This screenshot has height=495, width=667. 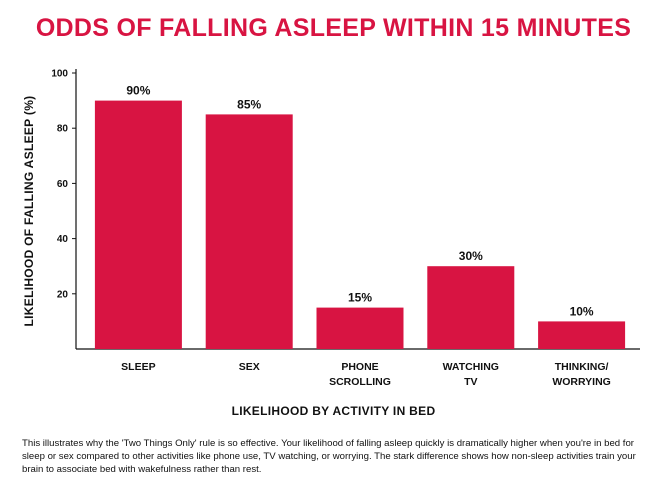 I want to click on y-tick-label: 40, so click(x=63, y=239).